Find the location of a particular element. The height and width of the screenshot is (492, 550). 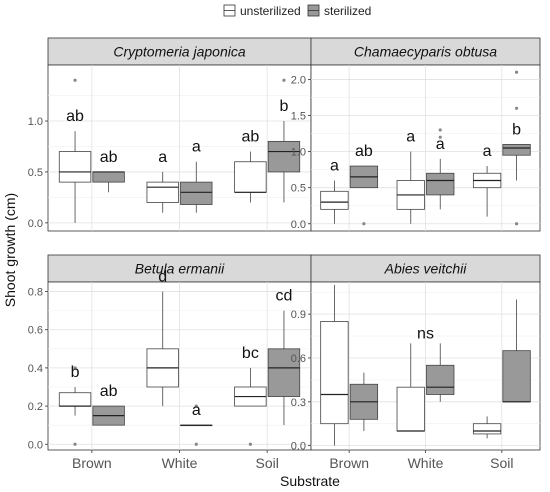

box-group-white is located at coordinates (425, 387).